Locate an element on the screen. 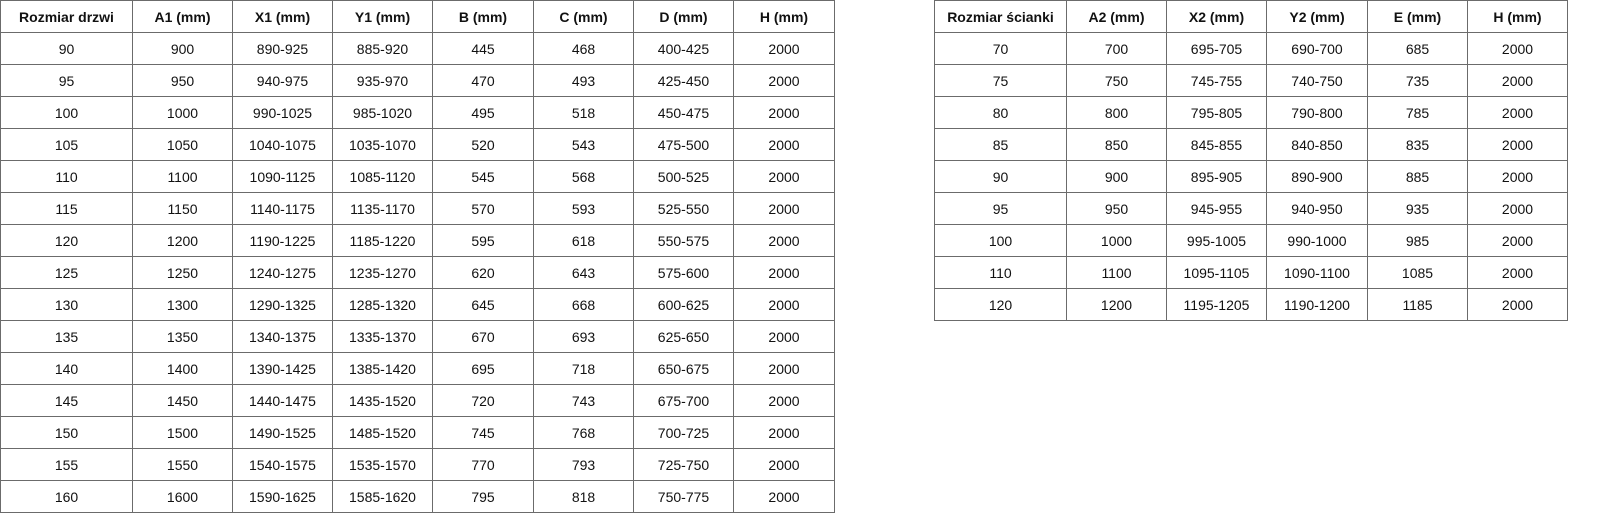  table-cell: 740-750 is located at coordinates (1317, 80).